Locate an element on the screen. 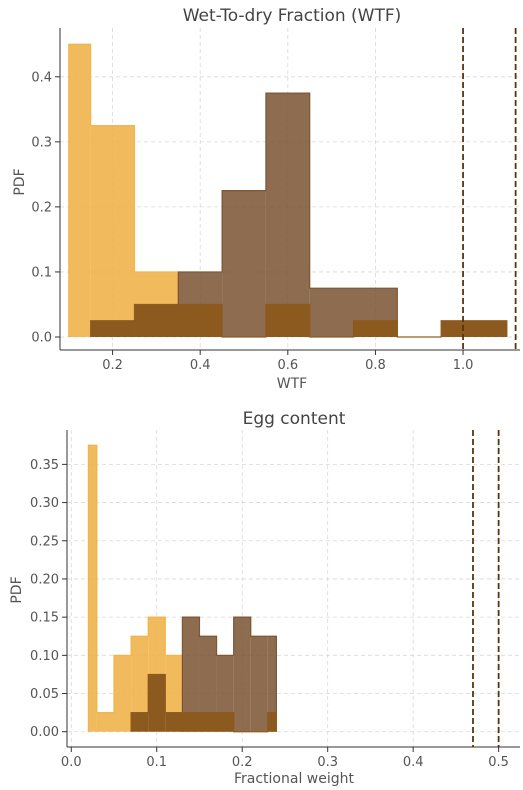 This screenshot has height=790, width=523. y-tick-label: 0.15 is located at coordinates (44, 618).